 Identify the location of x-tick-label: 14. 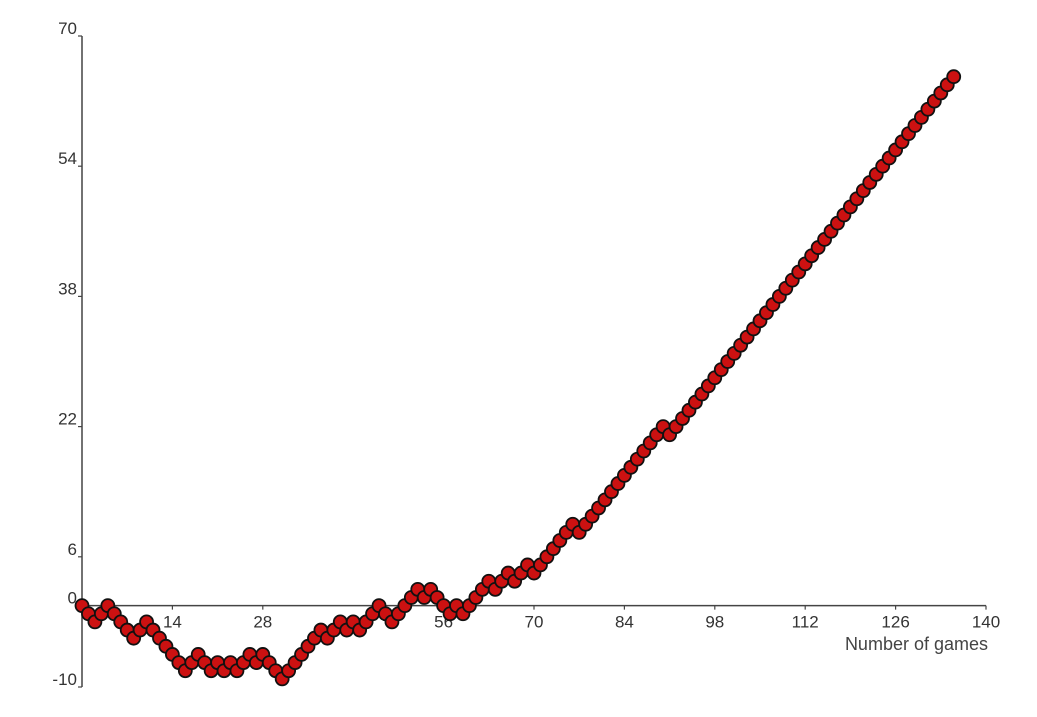
(172, 622).